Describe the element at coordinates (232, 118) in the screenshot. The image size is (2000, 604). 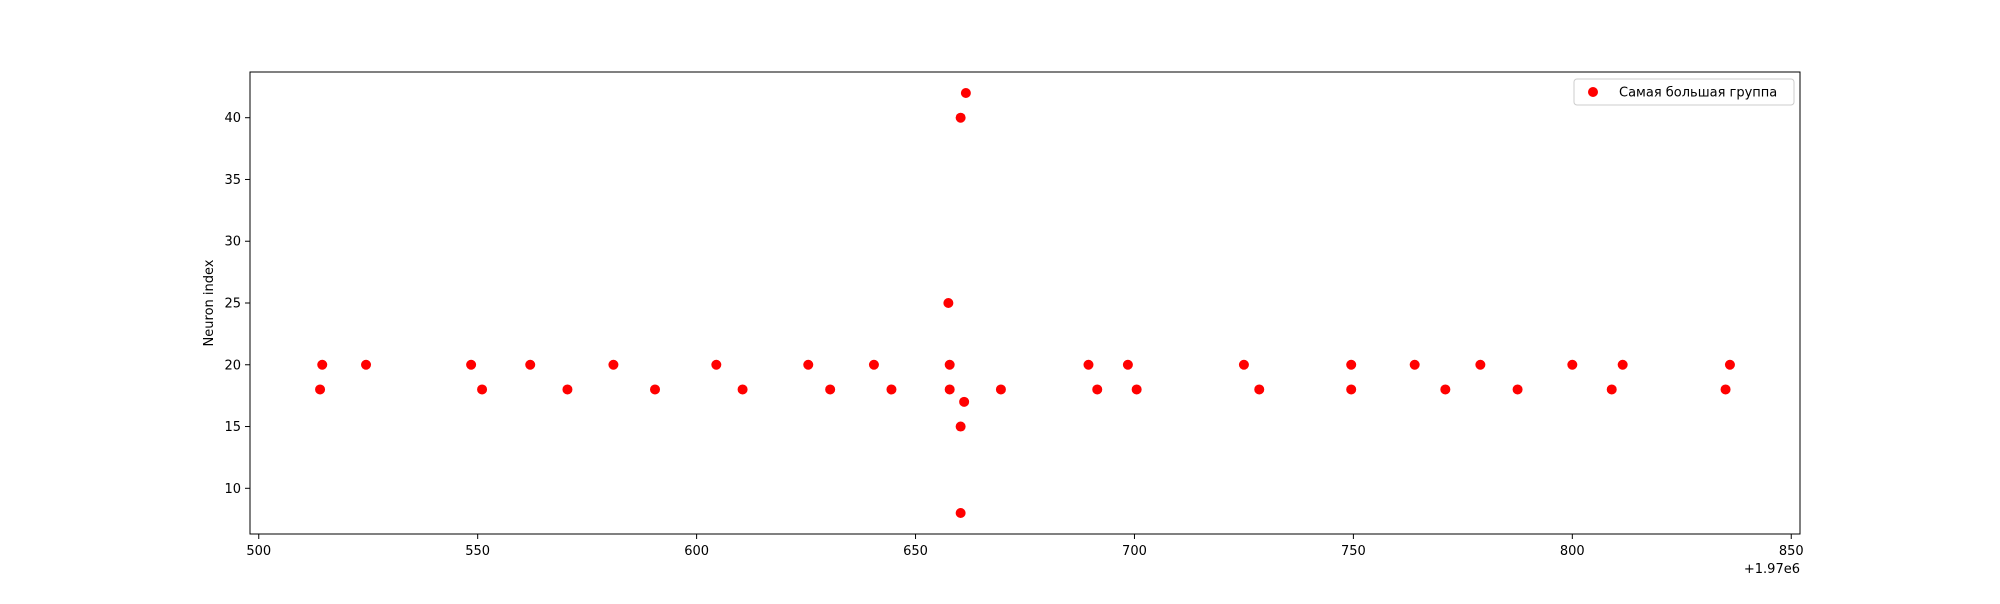
I see `y-tick-label: 40` at that location.